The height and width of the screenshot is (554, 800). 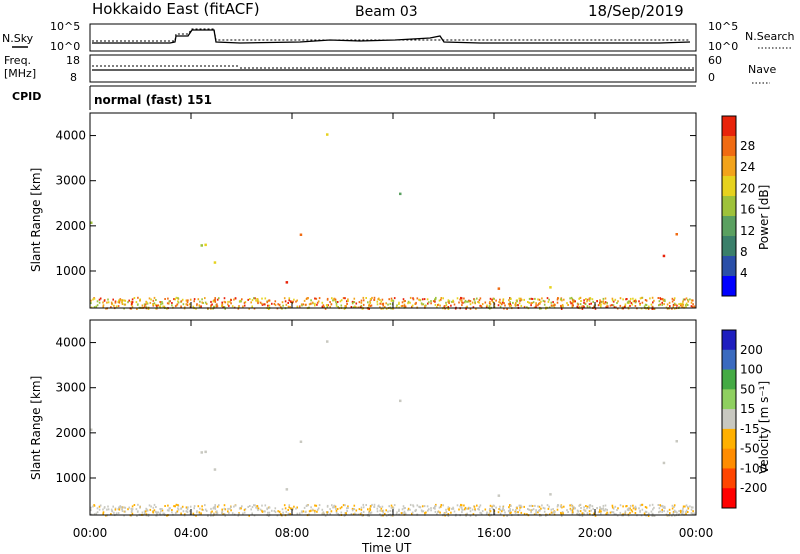 What do you see at coordinates (764, 217) in the screenshot?
I see `power-colorbar-label: Power [dB]` at bounding box center [764, 217].